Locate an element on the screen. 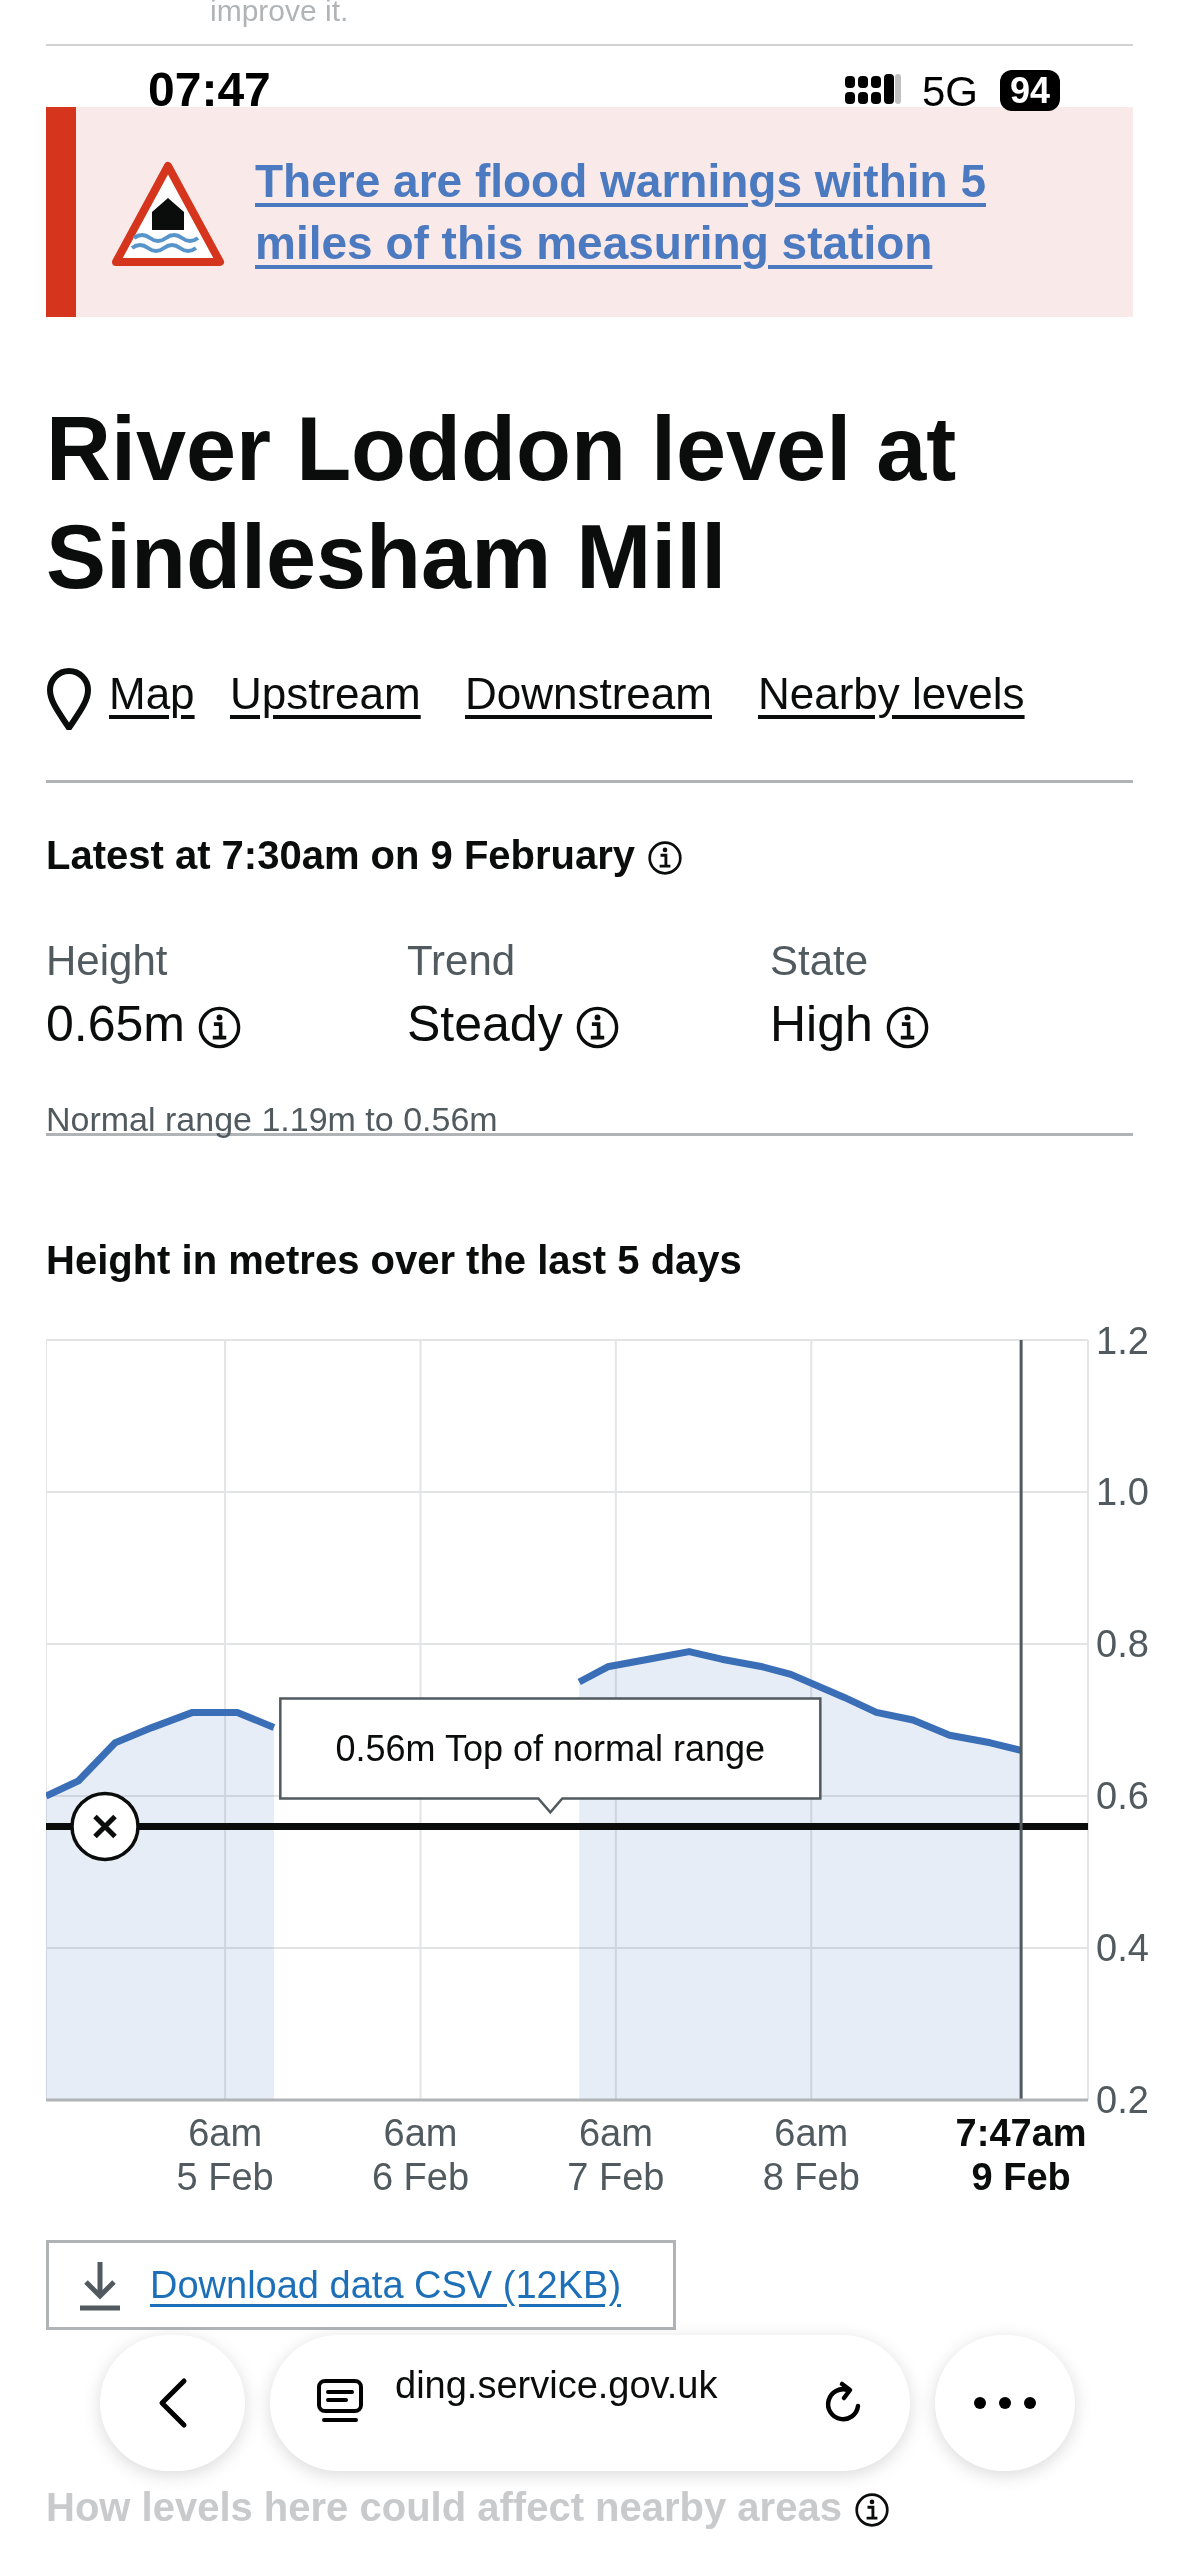  x-tick-label: 6am 5 Feb is located at coordinates (225, 2155).